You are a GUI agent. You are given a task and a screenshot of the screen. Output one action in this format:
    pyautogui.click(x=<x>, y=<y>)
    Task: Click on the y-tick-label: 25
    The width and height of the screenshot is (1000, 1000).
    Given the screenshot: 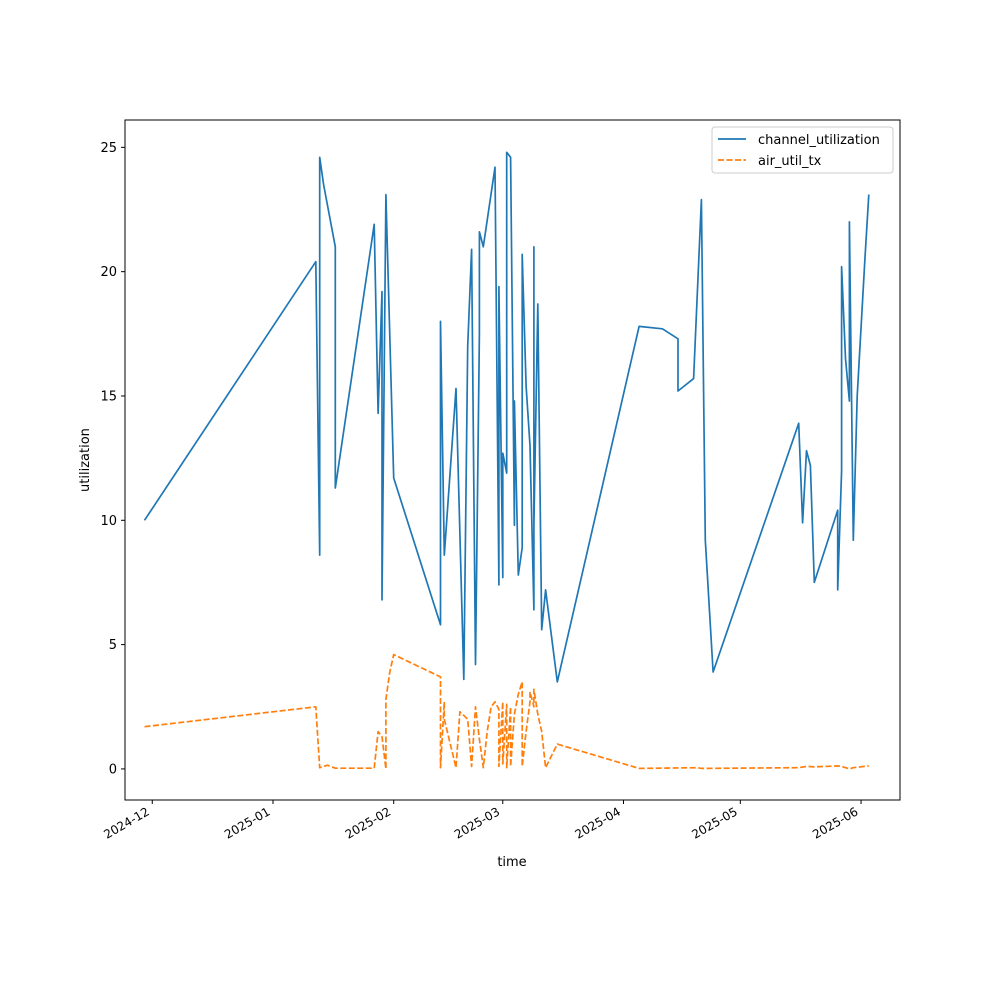 What is the action you would take?
    pyautogui.click(x=108, y=148)
    